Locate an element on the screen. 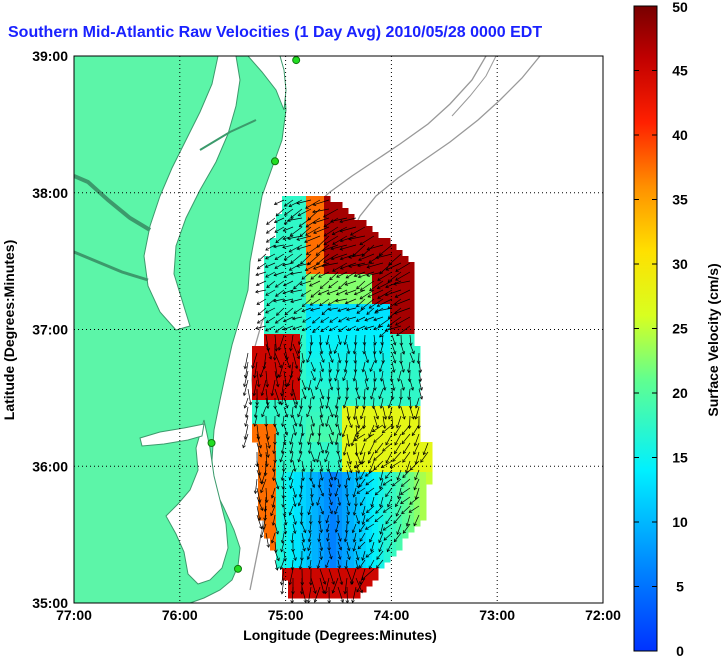  station-marker is located at coordinates (211, 443).